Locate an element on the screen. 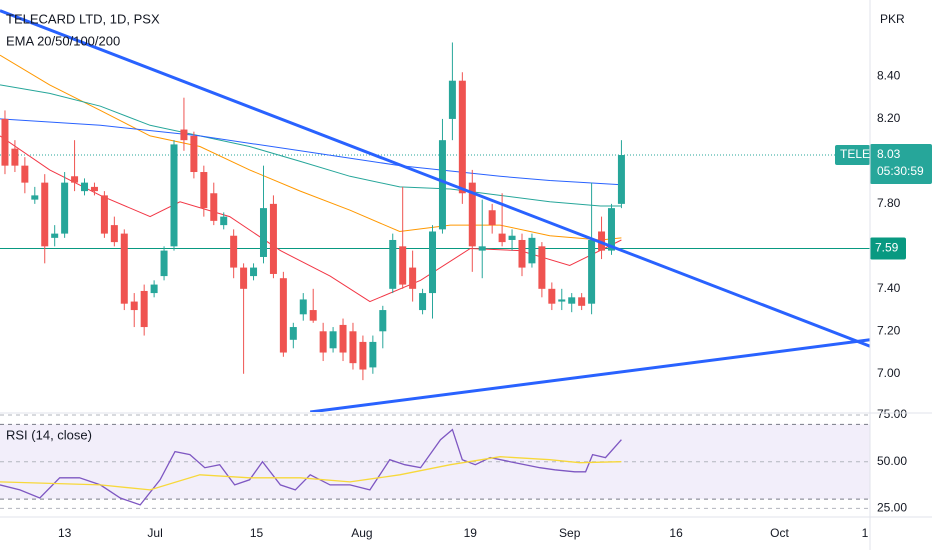 This screenshot has height=550, width=932. last-price-box is located at coordinates (901, 164).